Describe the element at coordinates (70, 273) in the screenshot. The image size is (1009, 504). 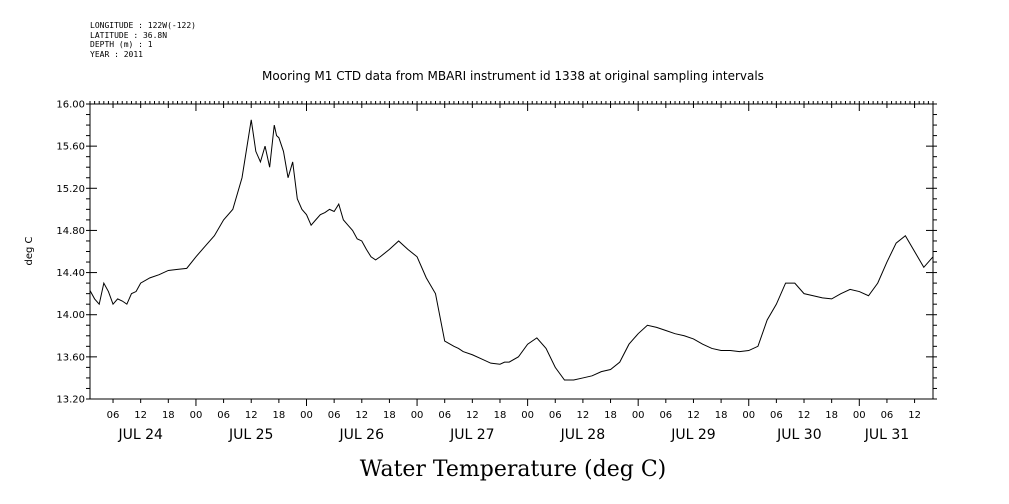
I see `y-tick-label: 14.40` at that location.